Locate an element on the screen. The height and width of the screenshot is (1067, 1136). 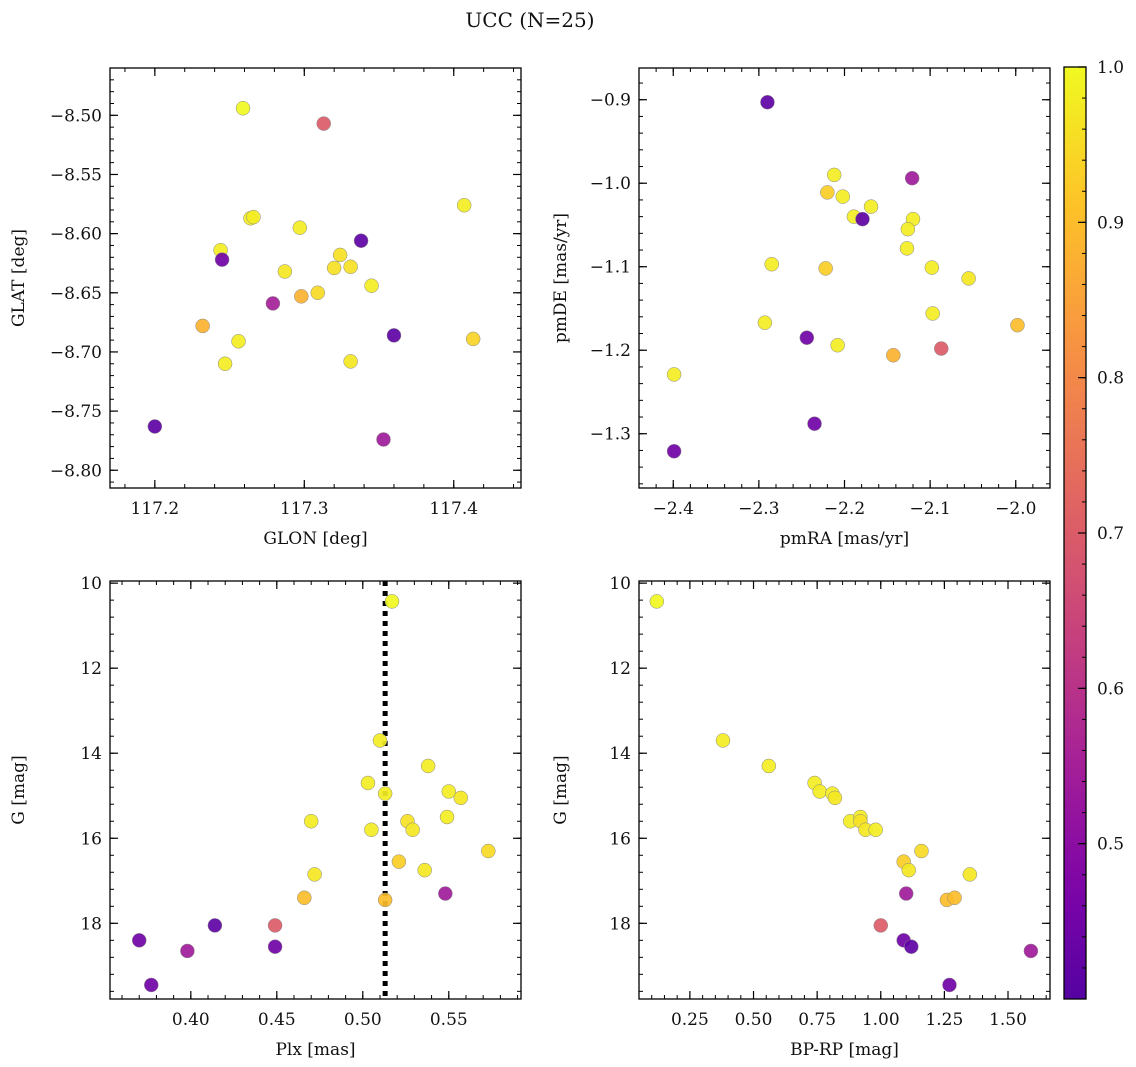
colorbar-tick-label: 0.8 is located at coordinates (1110, 379).